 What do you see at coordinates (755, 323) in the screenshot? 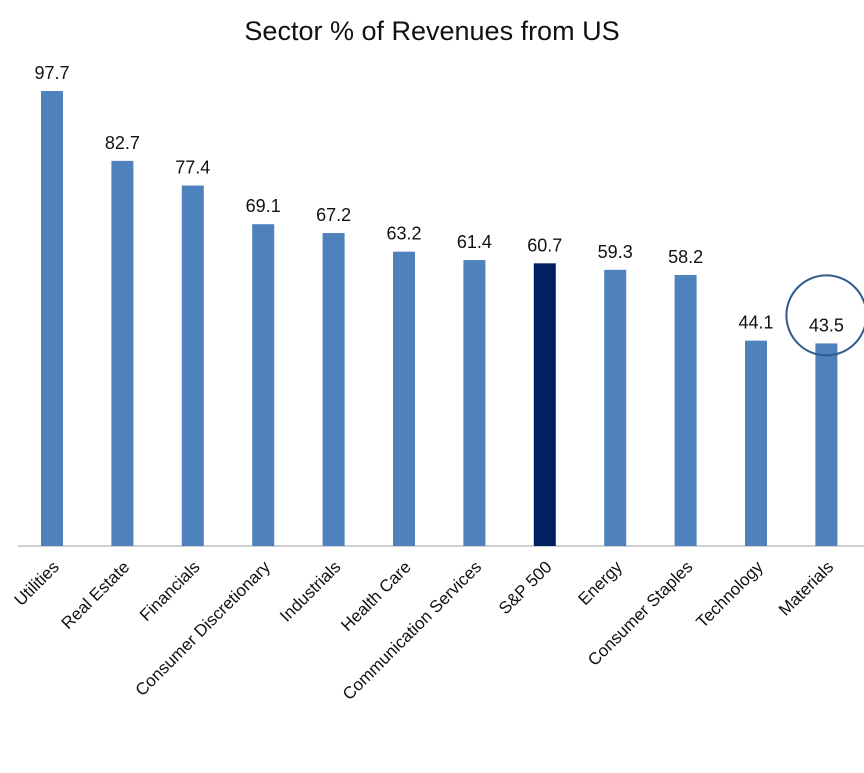
I see `value-label: 44.1` at bounding box center [755, 323].